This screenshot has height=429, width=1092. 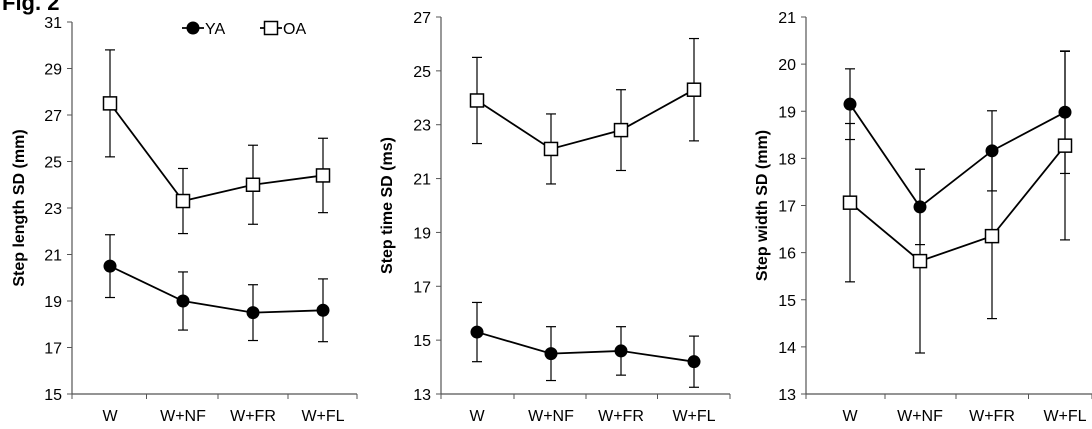 I want to click on y-tick-label: 16, so click(x=787, y=254).